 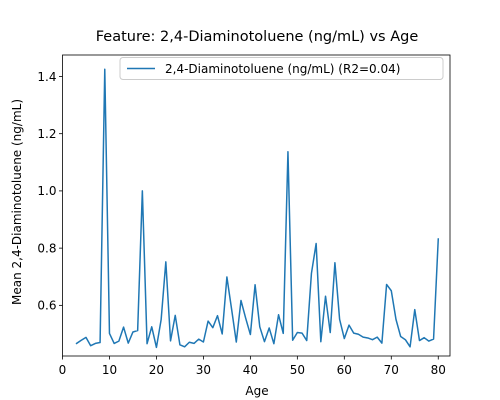 I want to click on legend-frame, so click(x=281, y=68).